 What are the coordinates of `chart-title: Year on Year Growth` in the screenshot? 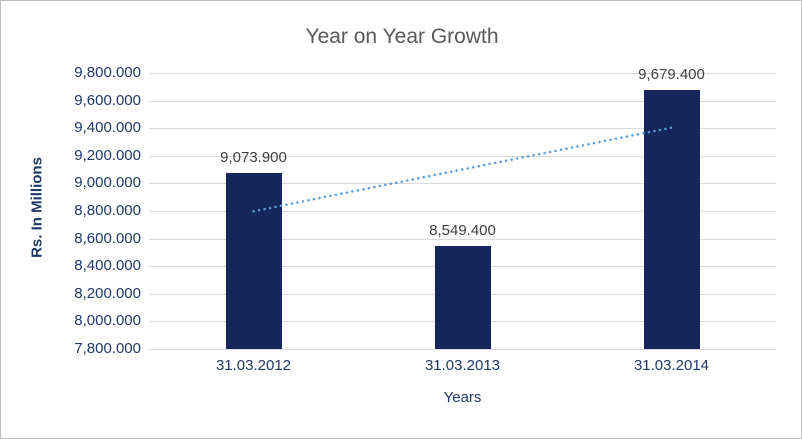 It's located at (402, 36).